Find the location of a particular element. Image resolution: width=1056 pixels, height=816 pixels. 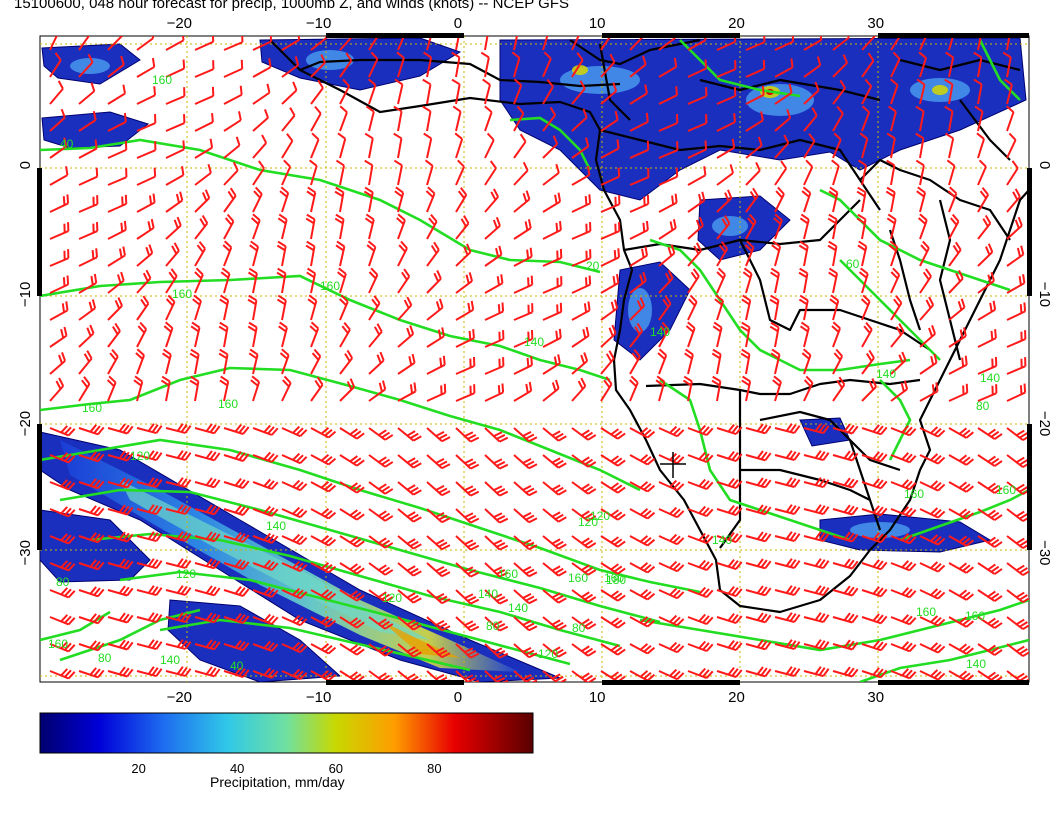

contour-label: 120 is located at coordinates (588, 522).